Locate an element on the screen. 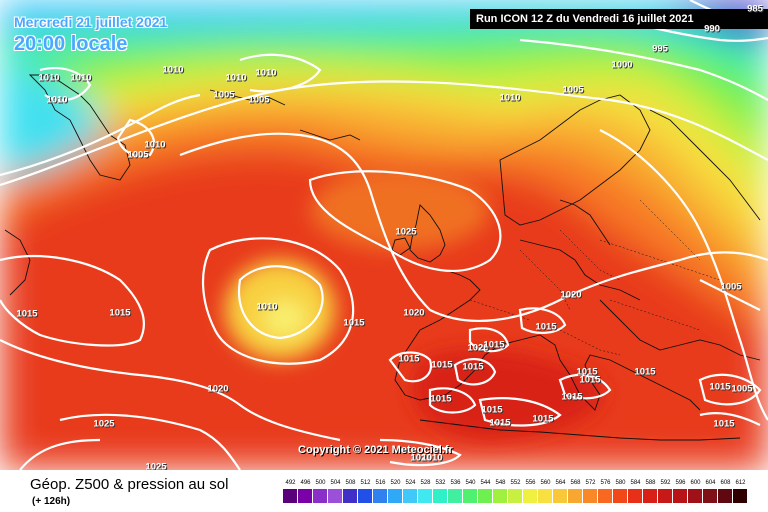  scale-label: 492 is located at coordinates (290, 483).